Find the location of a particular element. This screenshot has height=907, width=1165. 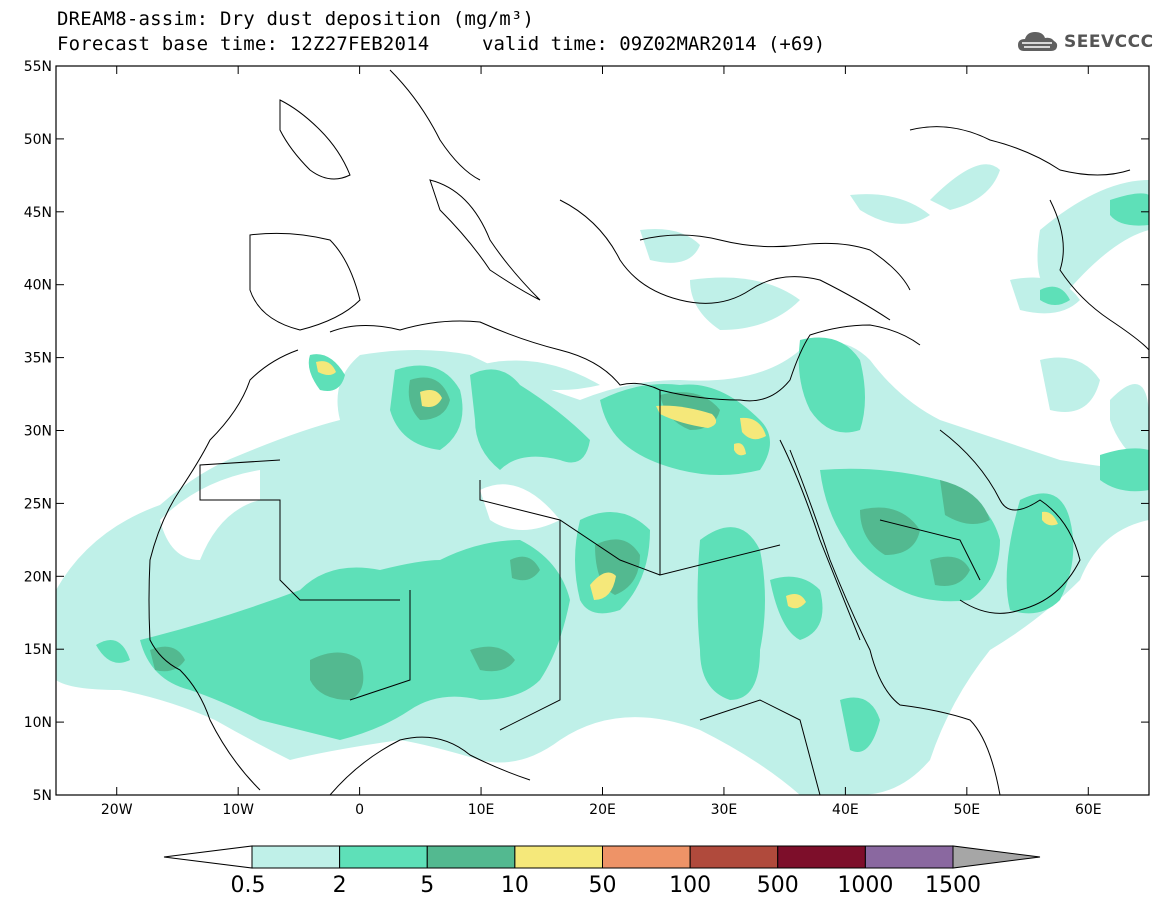

lon-label: 30E is located at coordinates (724, 810).